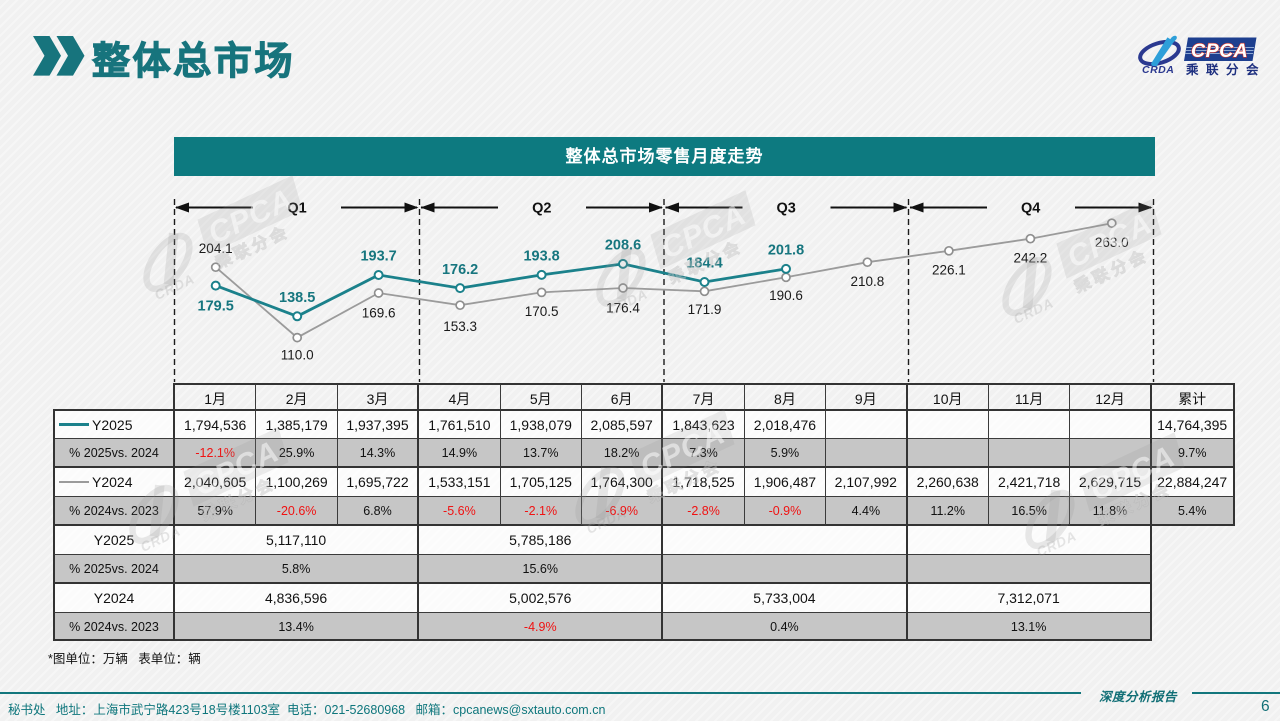 The image size is (1280, 721). What do you see at coordinates (216, 306) in the screenshot?
I see `svg-text: 179.5` at bounding box center [216, 306].